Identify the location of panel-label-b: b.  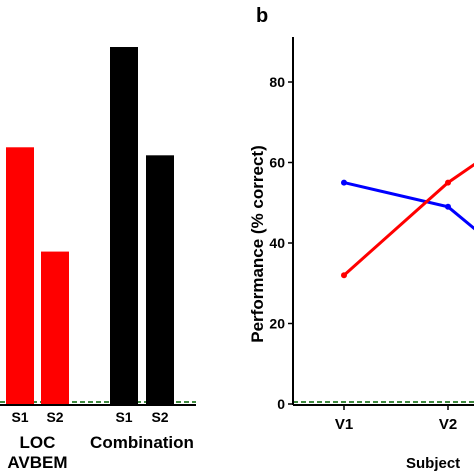
(262, 16).